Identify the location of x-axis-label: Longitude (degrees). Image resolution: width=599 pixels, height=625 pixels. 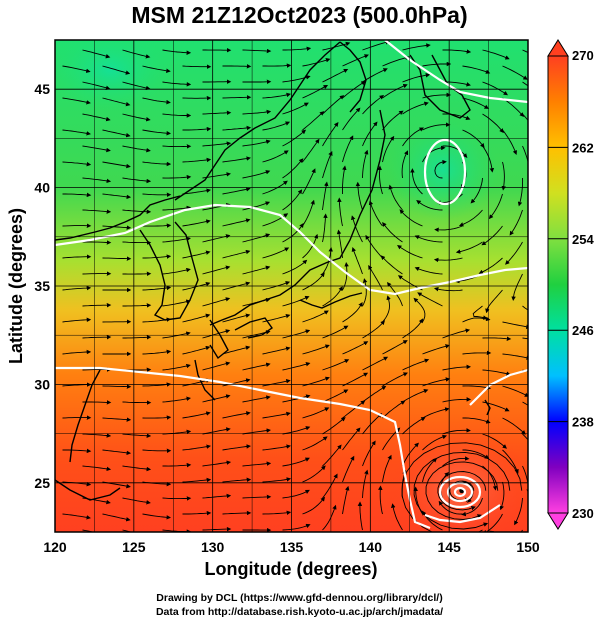
(290, 569).